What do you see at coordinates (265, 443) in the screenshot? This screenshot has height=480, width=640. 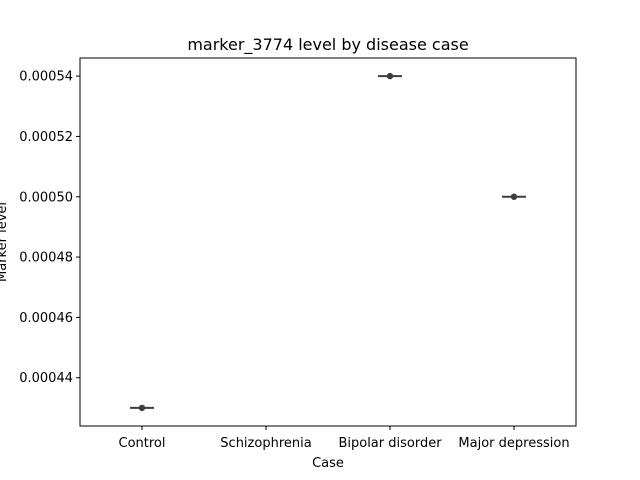 I see `x-tick-label: Schizophrenia` at bounding box center [265, 443].